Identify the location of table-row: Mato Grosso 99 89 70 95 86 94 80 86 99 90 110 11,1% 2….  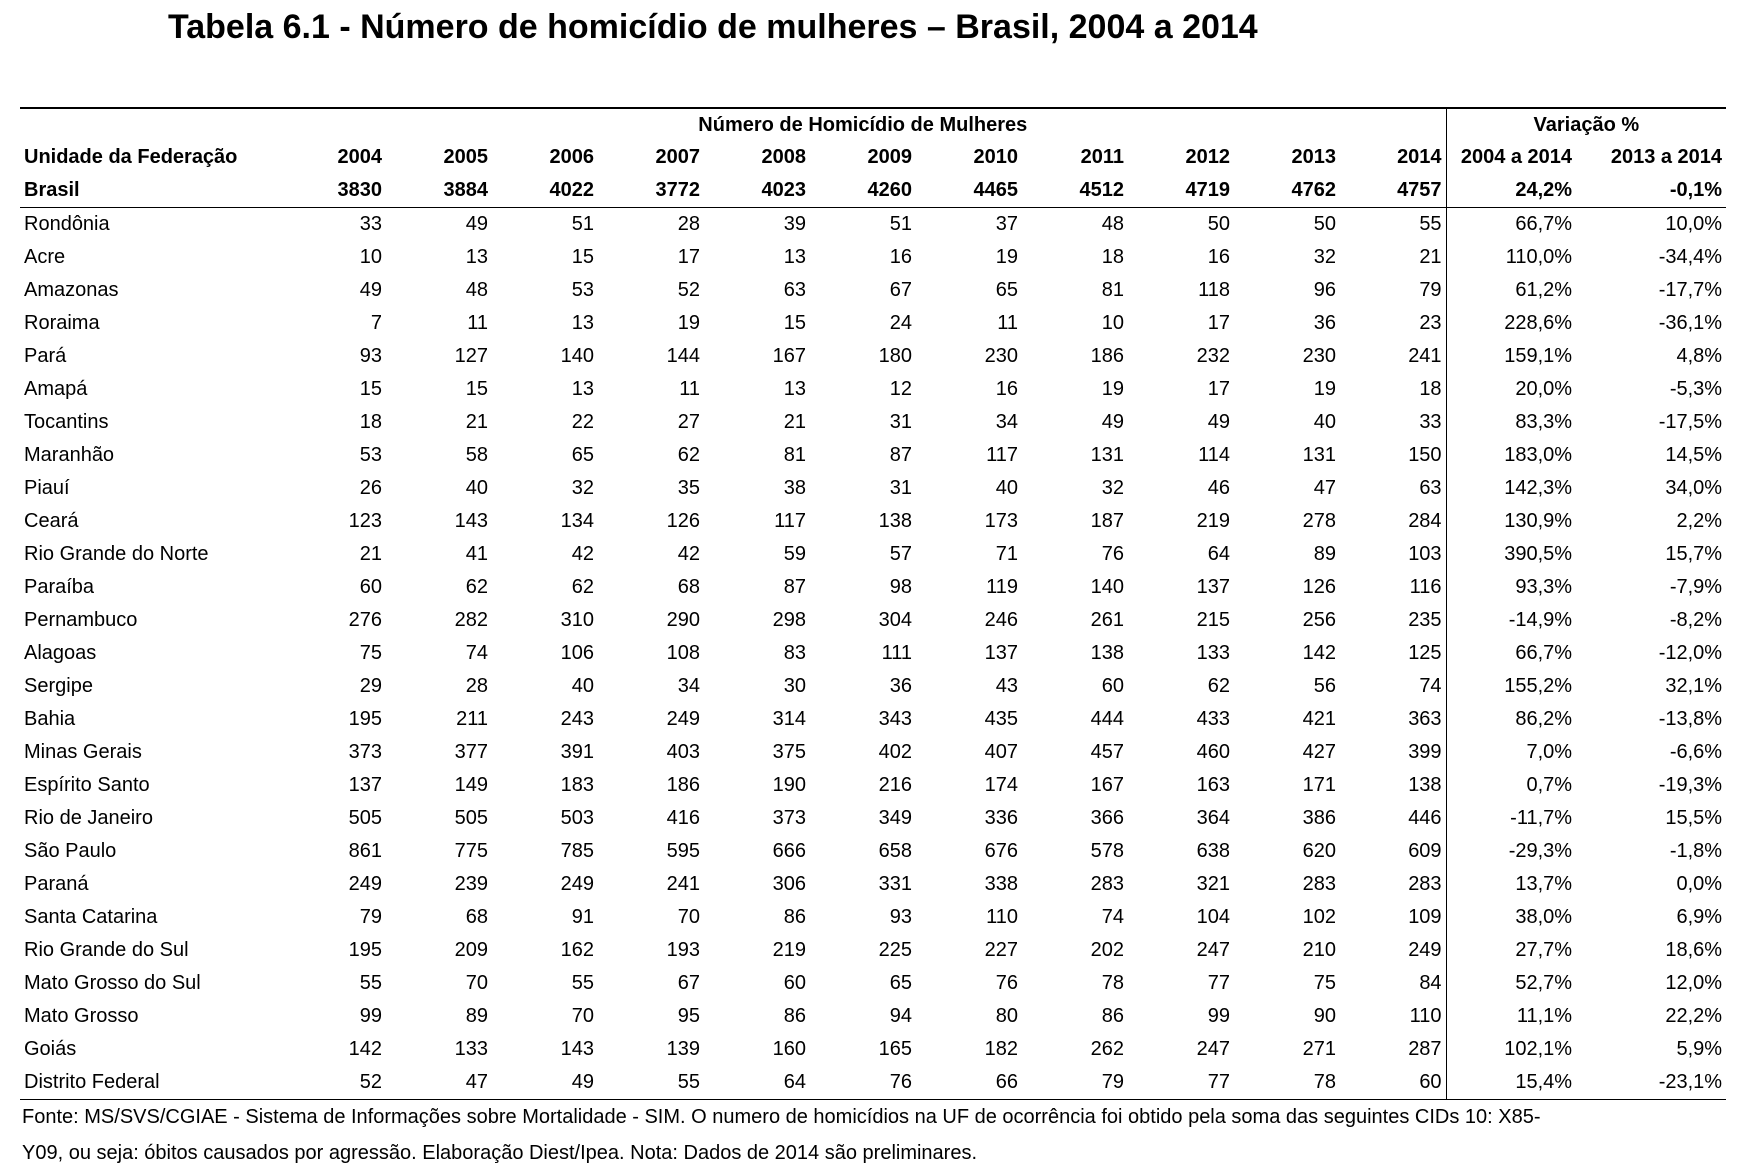
(873, 1016).